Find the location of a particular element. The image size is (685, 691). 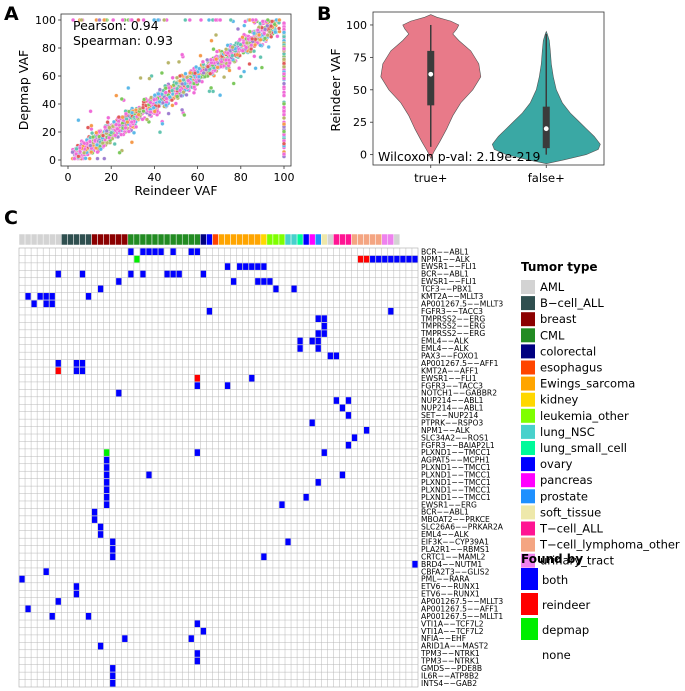

legend-tumor-label: soft_tissue is located at coordinates (570, 512).